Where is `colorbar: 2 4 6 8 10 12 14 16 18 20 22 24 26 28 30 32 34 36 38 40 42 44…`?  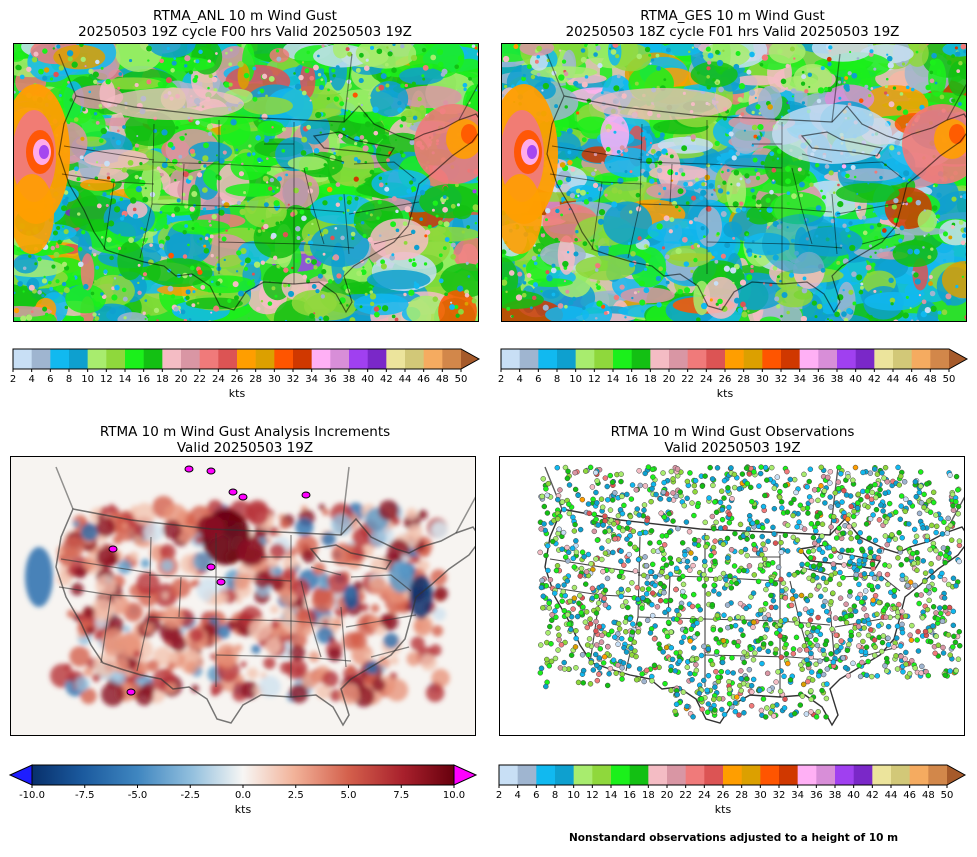
colorbar: 2 4 6 8 10 12 14 16 18 20 22 24 26 28 30 32 34 36 38 40 42 44… is located at coordinates (245, 378).